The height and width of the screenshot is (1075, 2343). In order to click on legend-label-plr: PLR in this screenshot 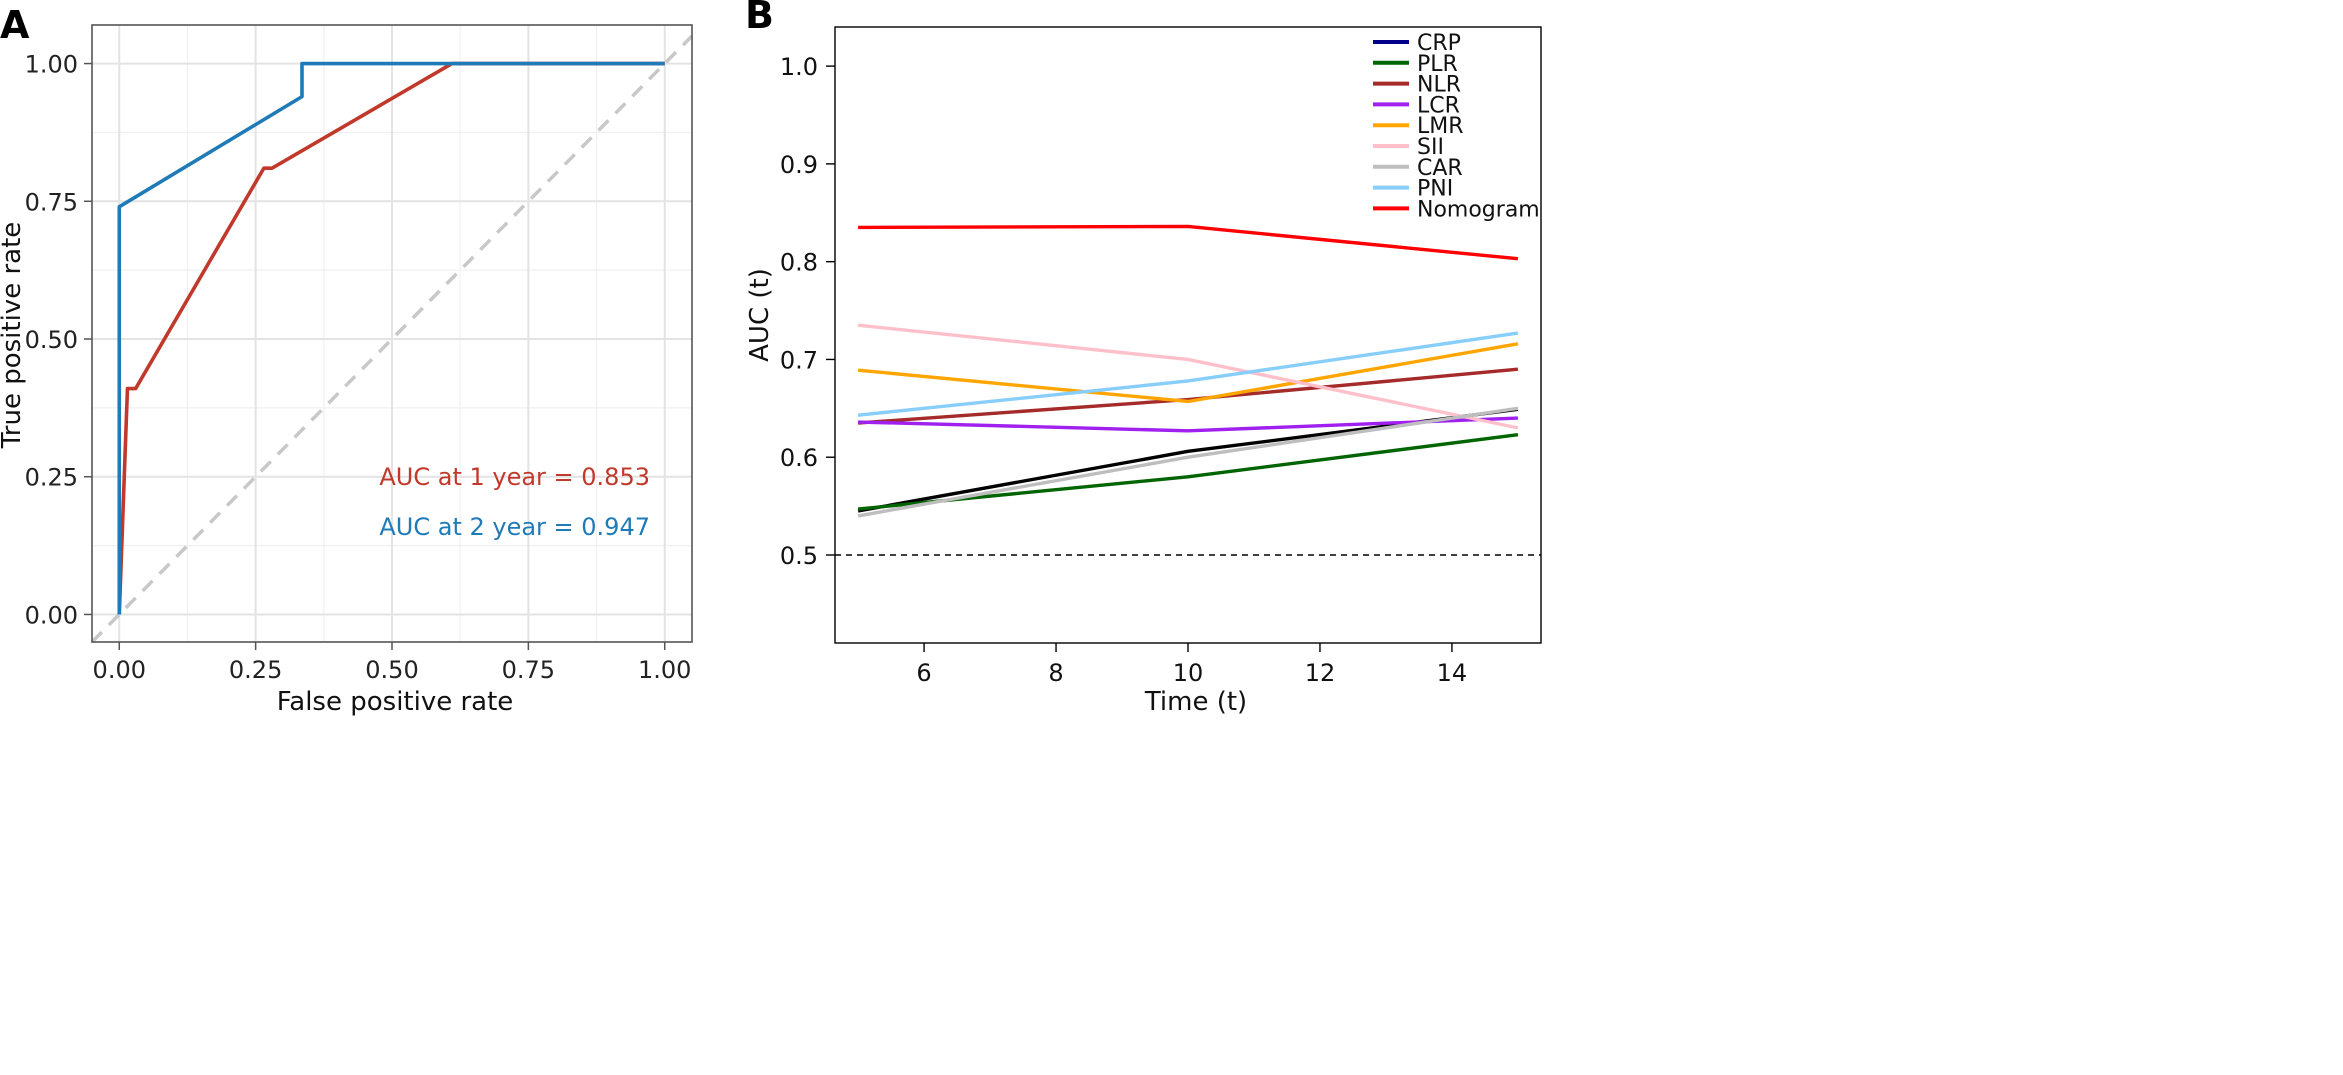, I will do `click(1437, 64)`.